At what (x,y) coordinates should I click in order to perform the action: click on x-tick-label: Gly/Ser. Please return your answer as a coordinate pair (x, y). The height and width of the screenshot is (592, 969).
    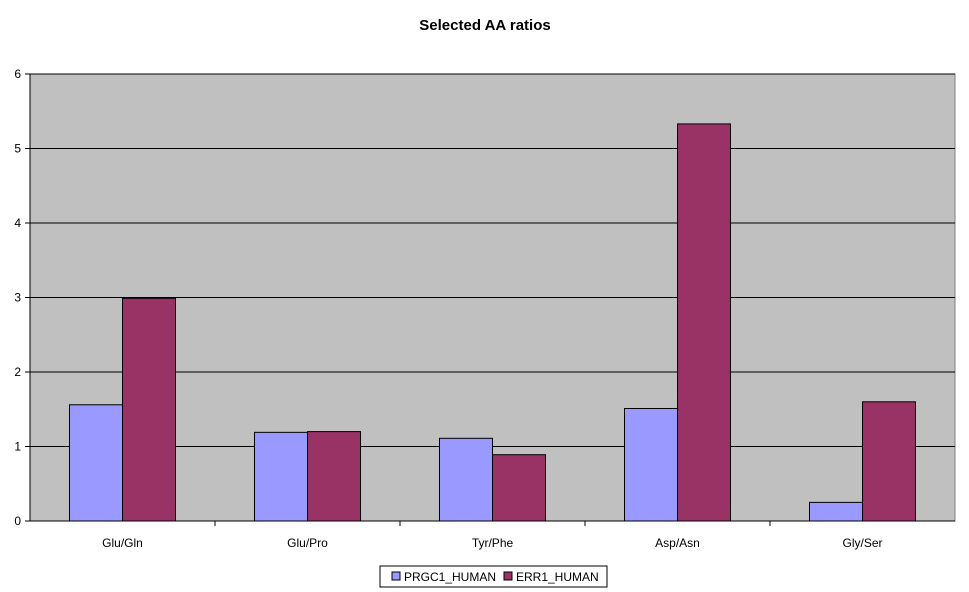
    Looking at the image, I should click on (862, 543).